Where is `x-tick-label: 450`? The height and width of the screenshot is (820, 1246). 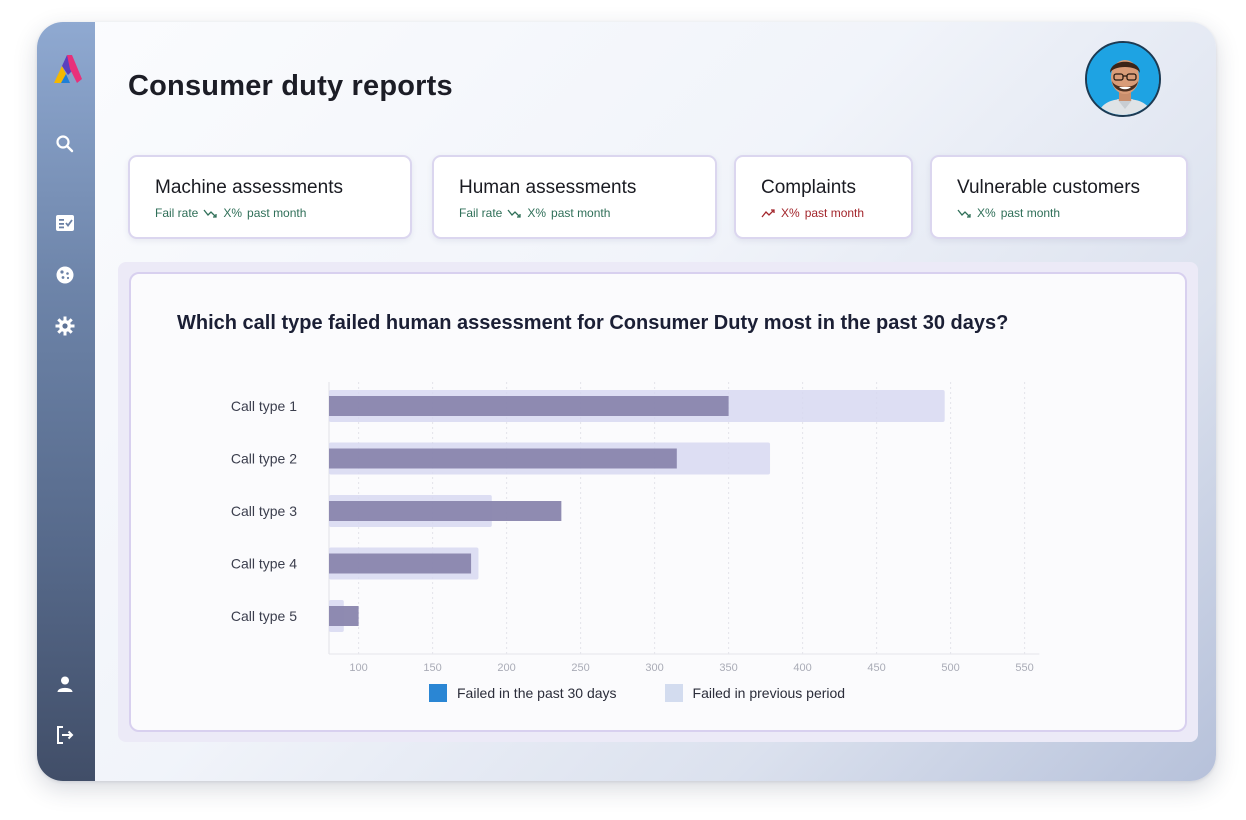
x-tick-label: 450 is located at coordinates (876, 668).